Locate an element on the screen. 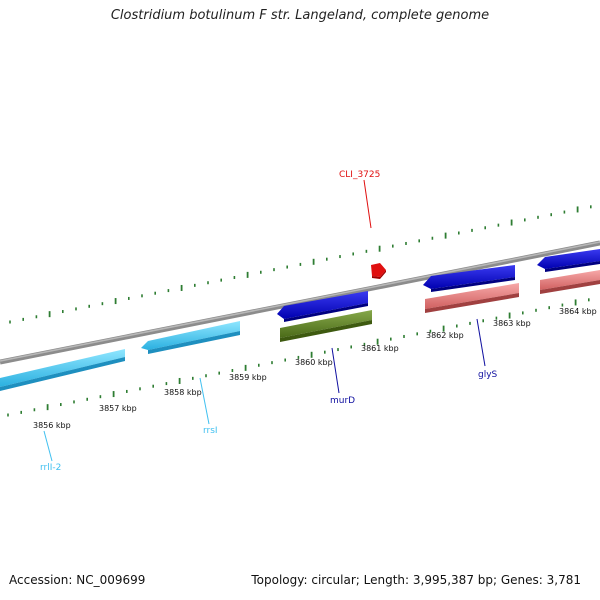 Image resolution: width=600 pixels, height=600 pixels. callout-line-rrsI is located at coordinates (204, 401).